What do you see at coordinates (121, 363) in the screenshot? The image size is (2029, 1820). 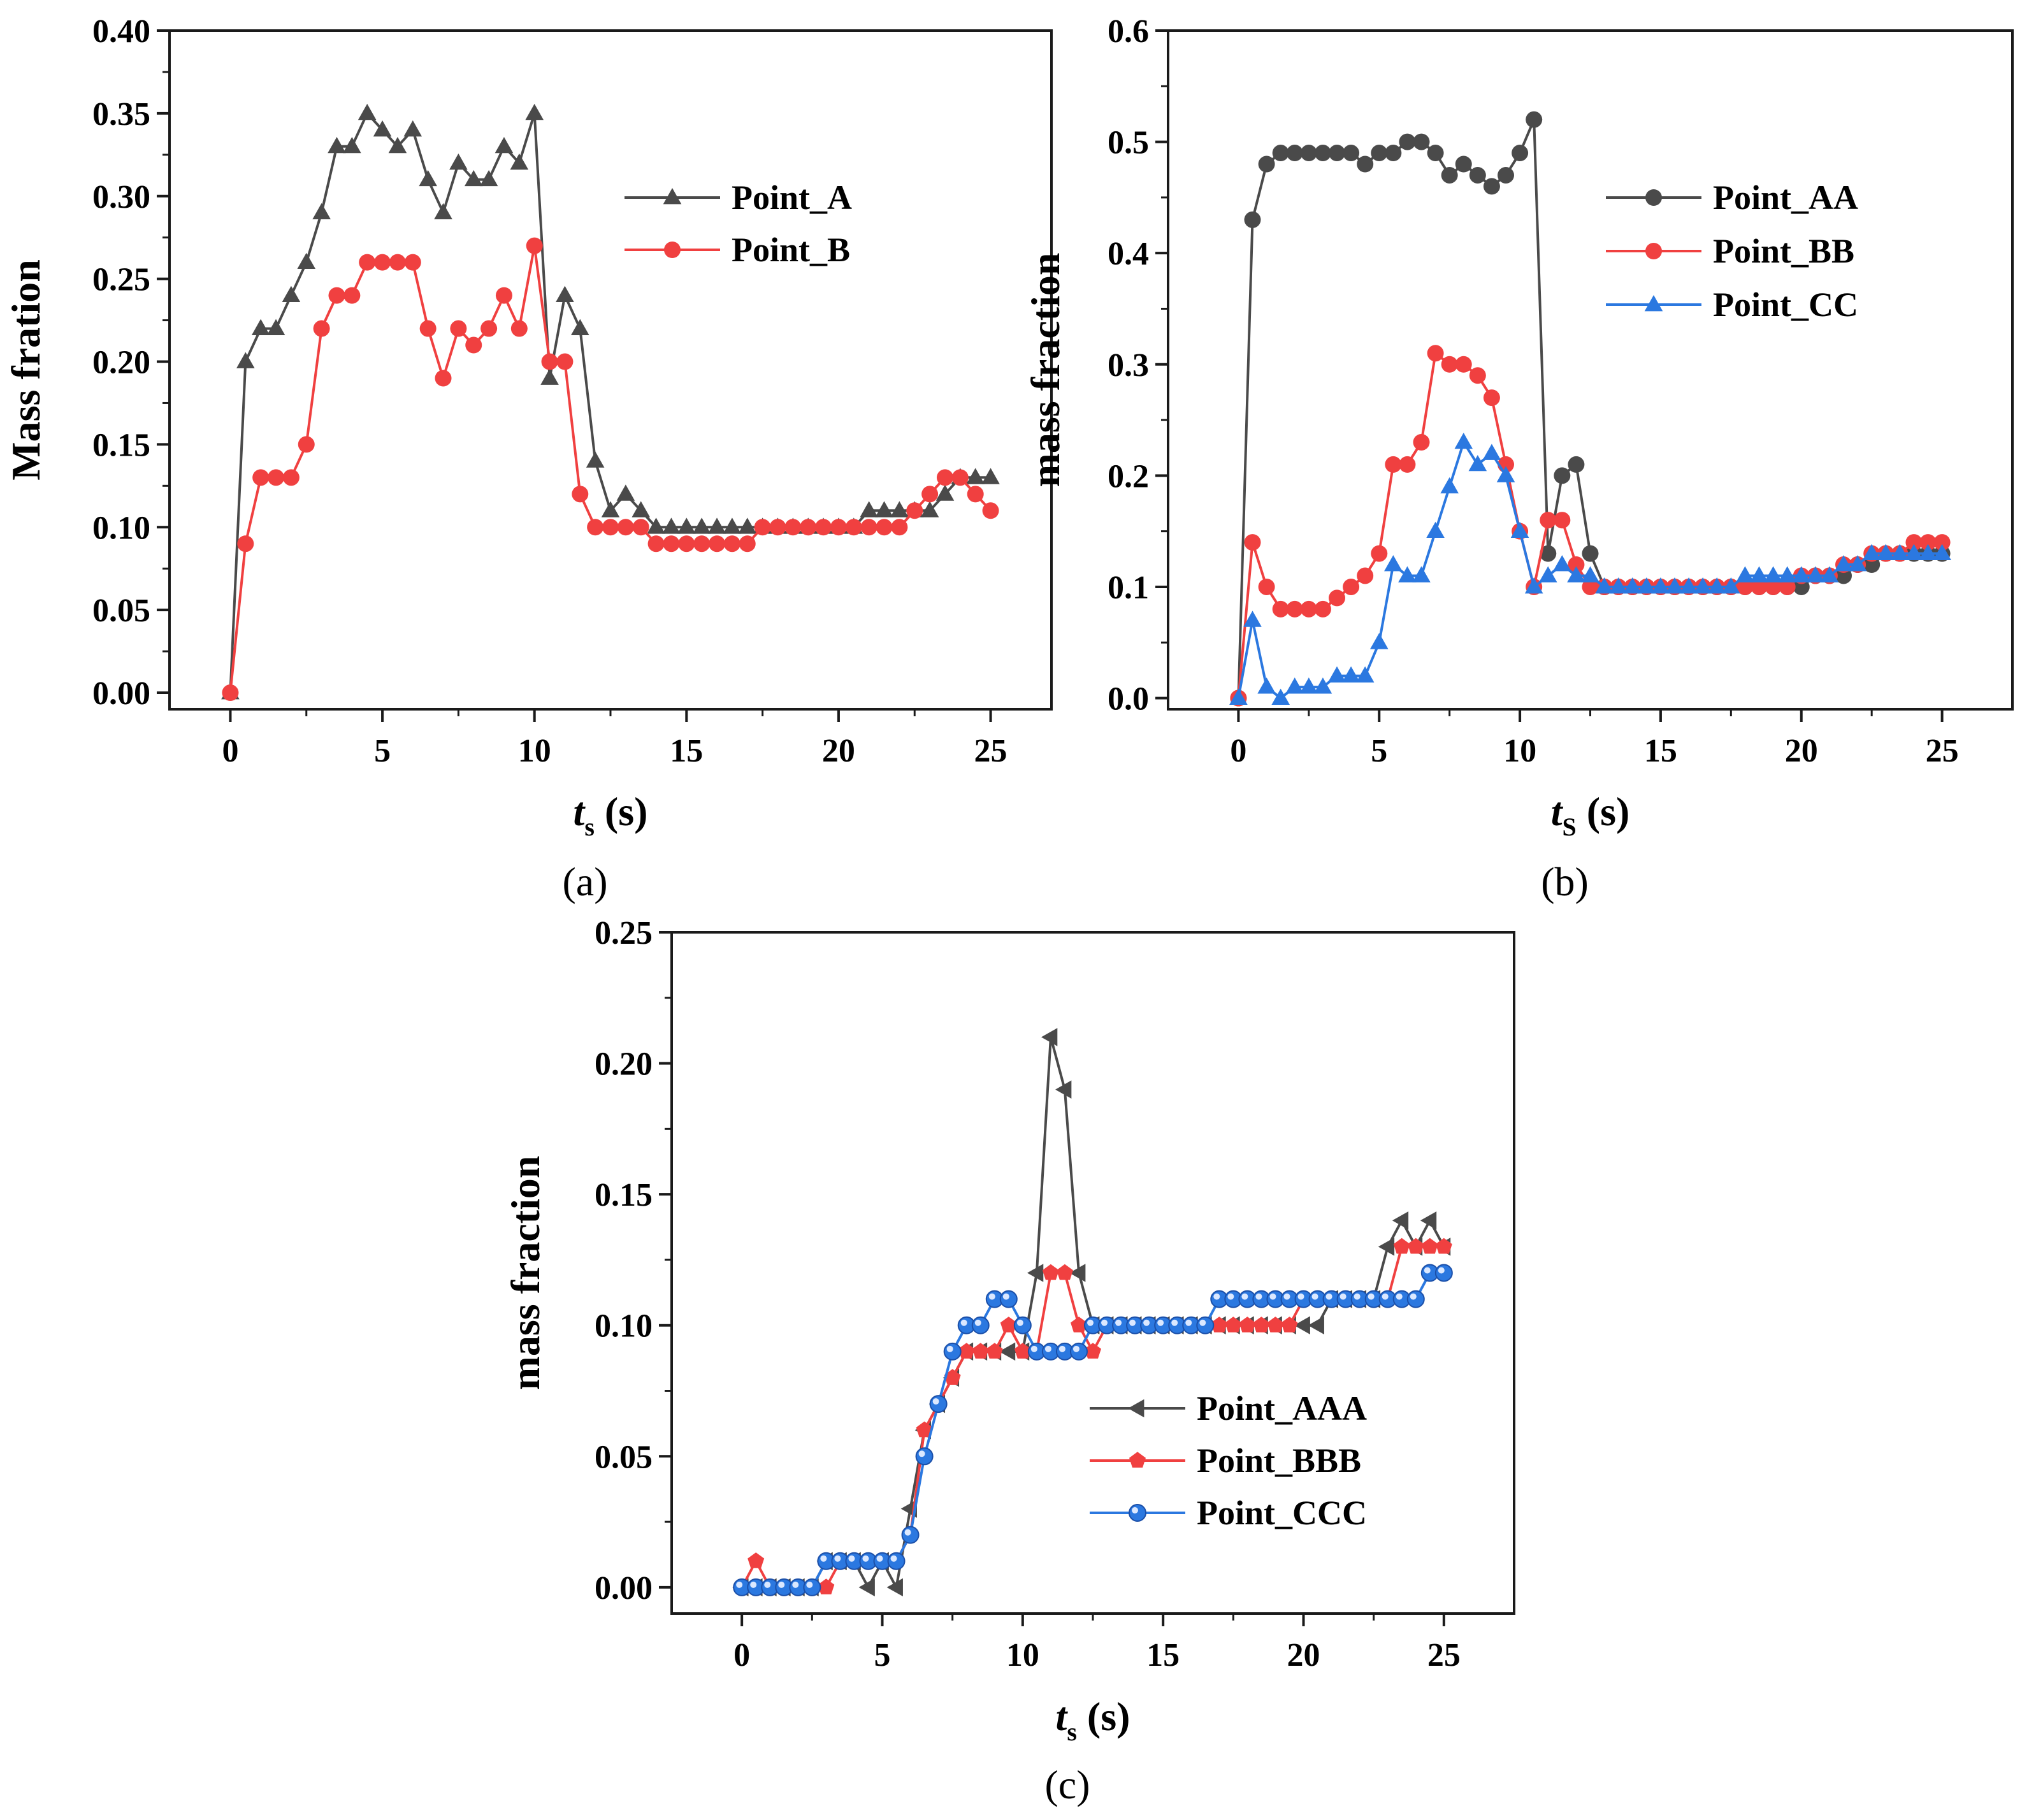 I see `panel-a-ytick-label: 0.20` at bounding box center [121, 363].